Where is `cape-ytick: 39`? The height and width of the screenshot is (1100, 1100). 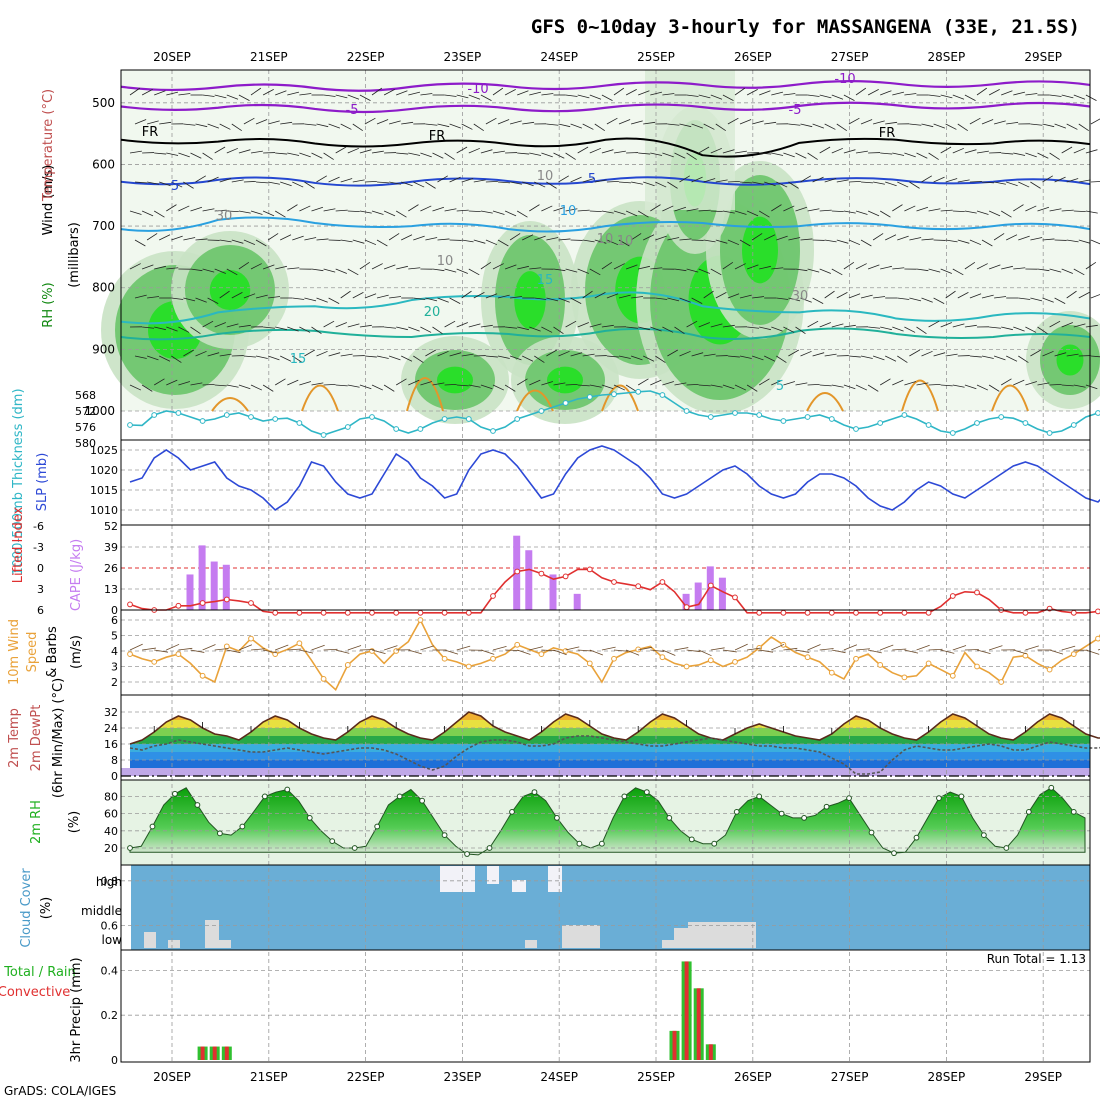 cape-ytick: 39 is located at coordinates (111, 547).